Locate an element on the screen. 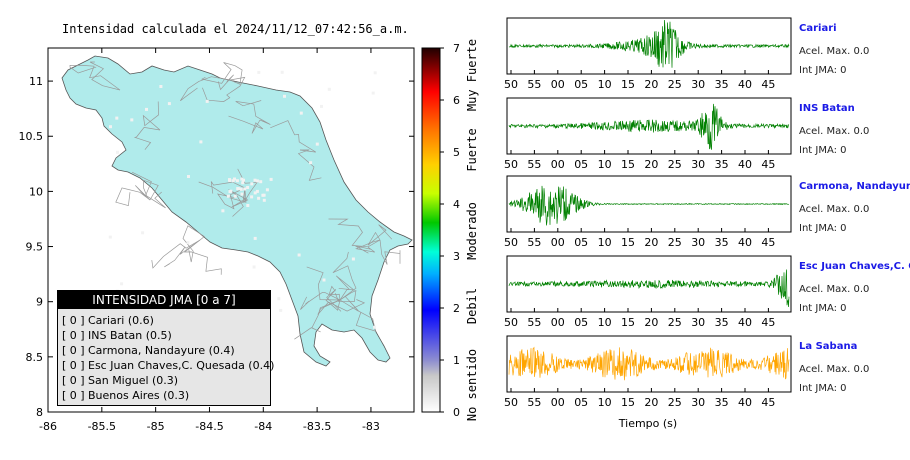  legend-row: [ 0 ] Carmona, Nandayure (0.4) is located at coordinates (166, 350).